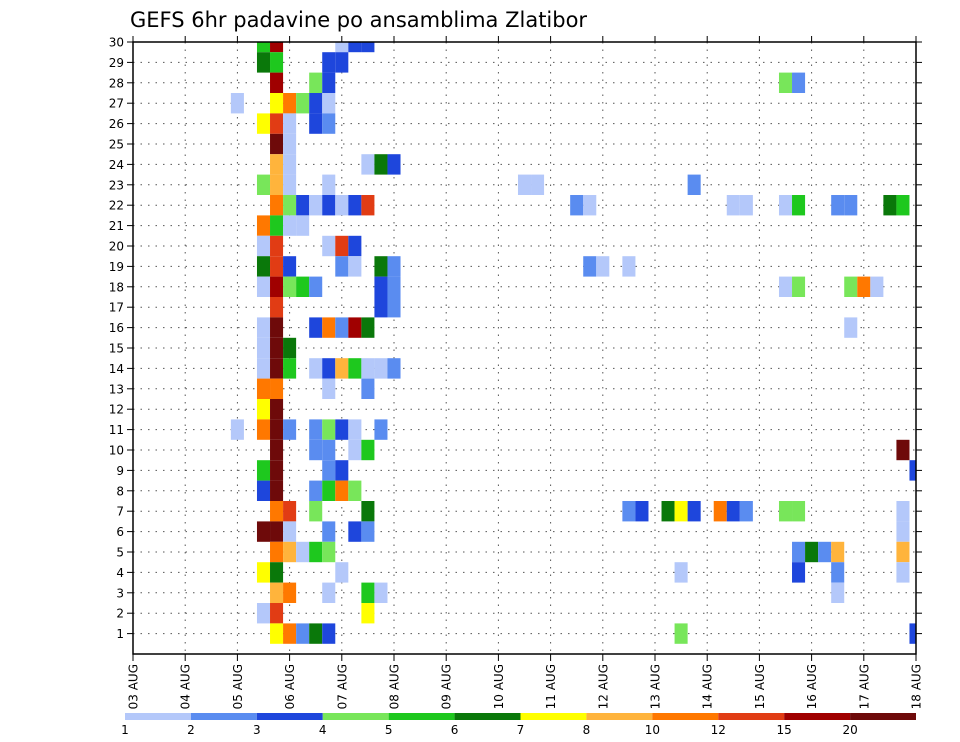  Describe the element at coordinates (120, 573) in the screenshot. I see `y-tick-label: 4` at that location.